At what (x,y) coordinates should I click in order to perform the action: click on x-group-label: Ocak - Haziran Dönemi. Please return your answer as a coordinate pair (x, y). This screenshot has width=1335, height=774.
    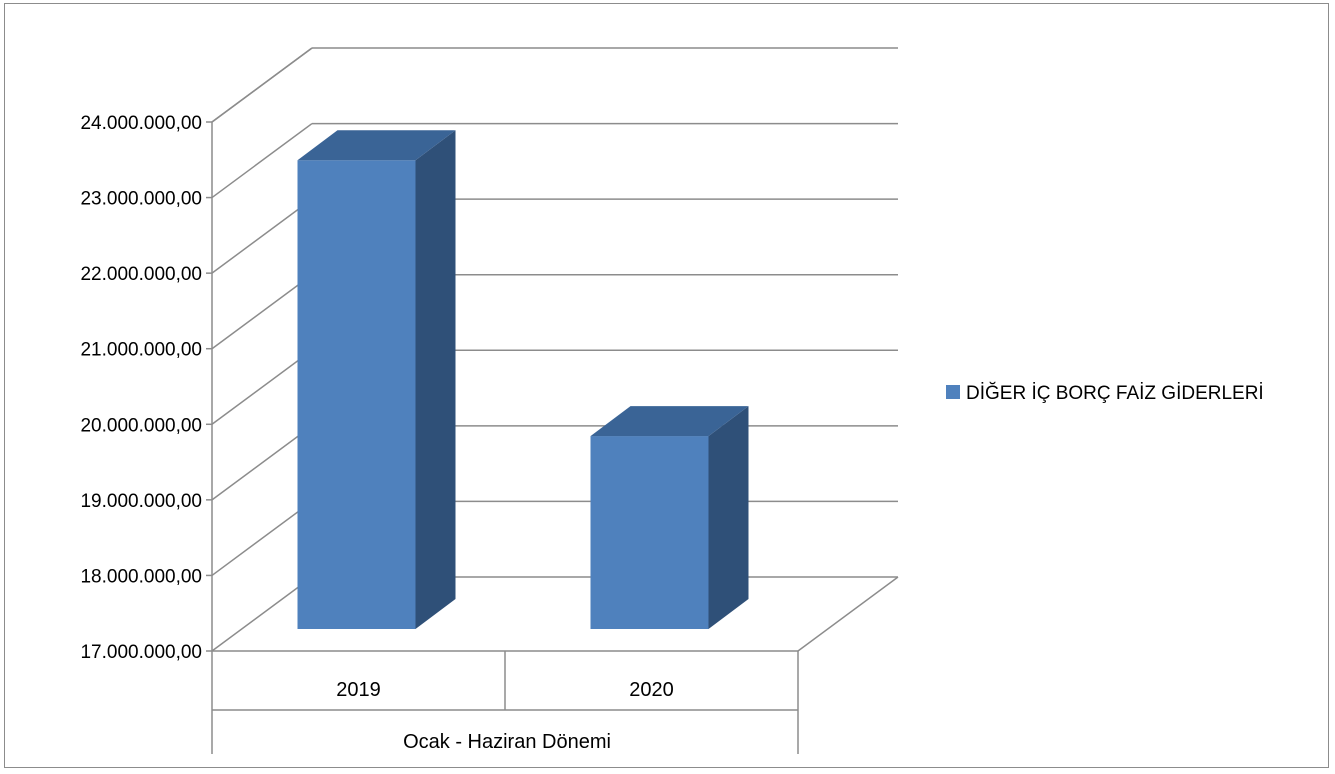
    Looking at the image, I should click on (507, 742).